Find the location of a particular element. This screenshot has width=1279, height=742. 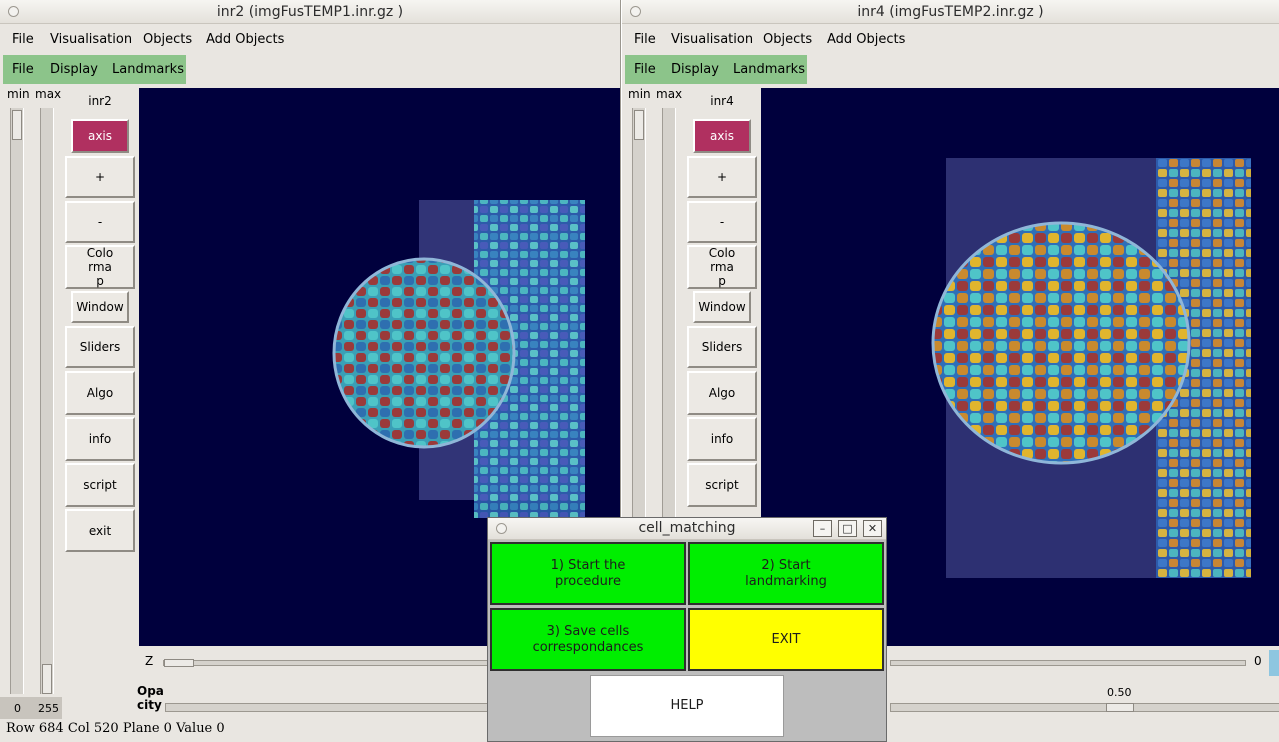

max-value: 255 is located at coordinates (48, 708).